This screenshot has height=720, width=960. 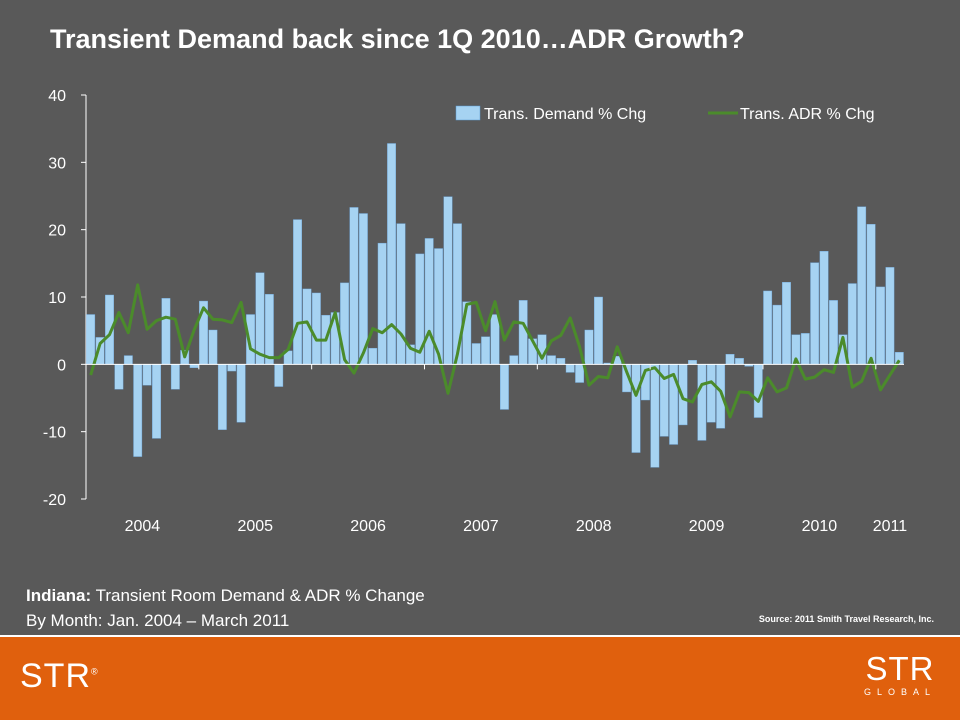 I want to click on x-tick-label: 2005, so click(x=255, y=526).